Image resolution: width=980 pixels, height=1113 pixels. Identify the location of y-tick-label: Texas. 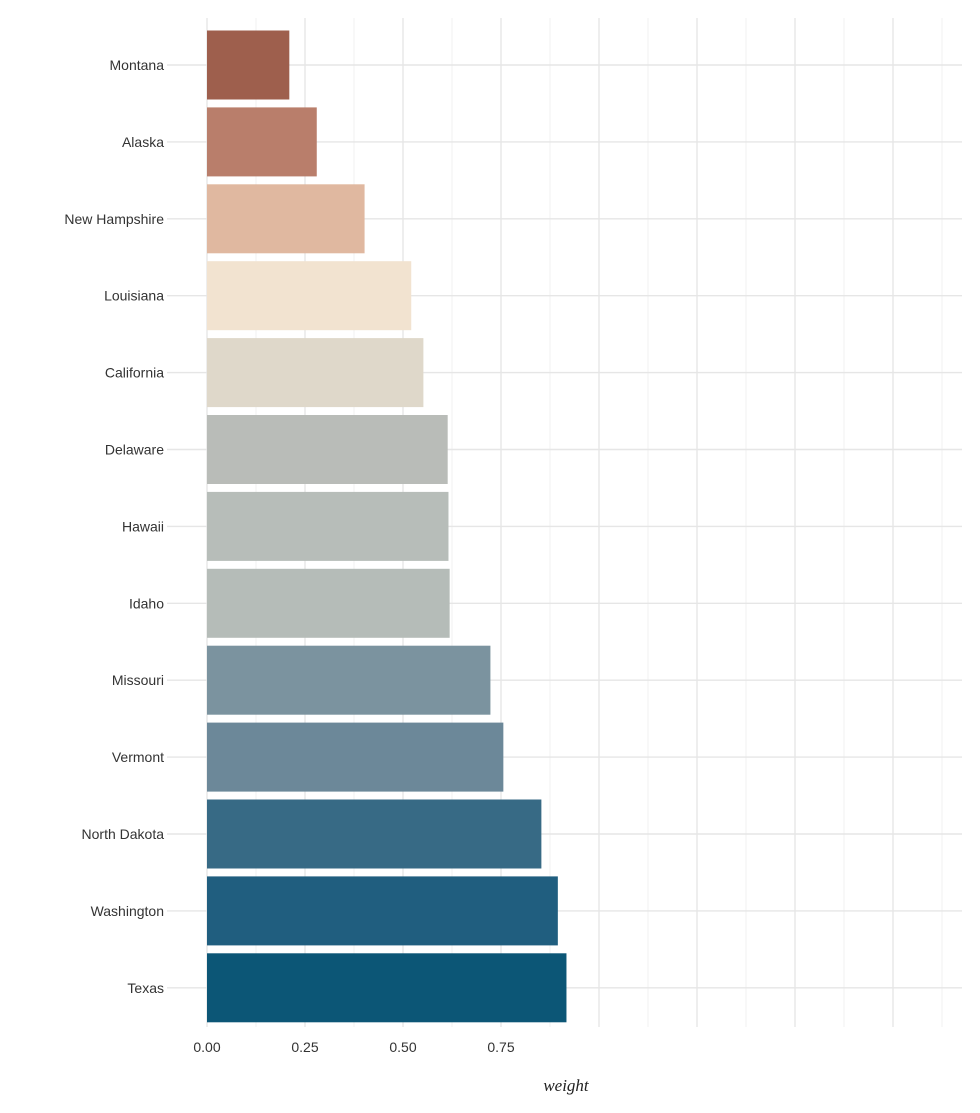
(145, 988).